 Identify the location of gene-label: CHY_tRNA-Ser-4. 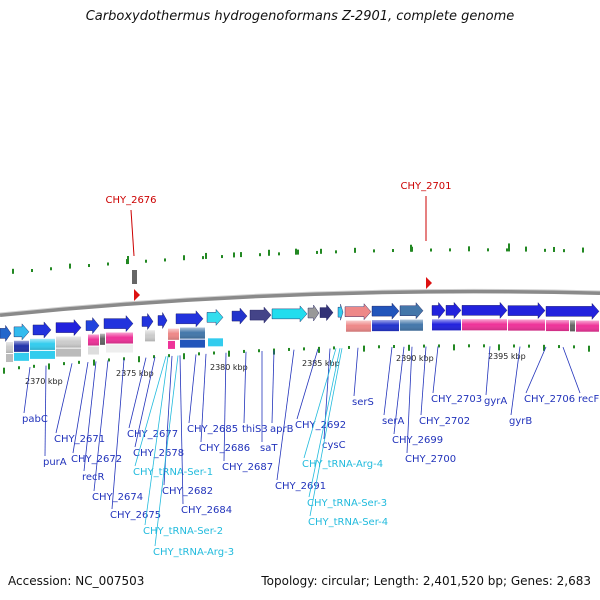
(348, 522).